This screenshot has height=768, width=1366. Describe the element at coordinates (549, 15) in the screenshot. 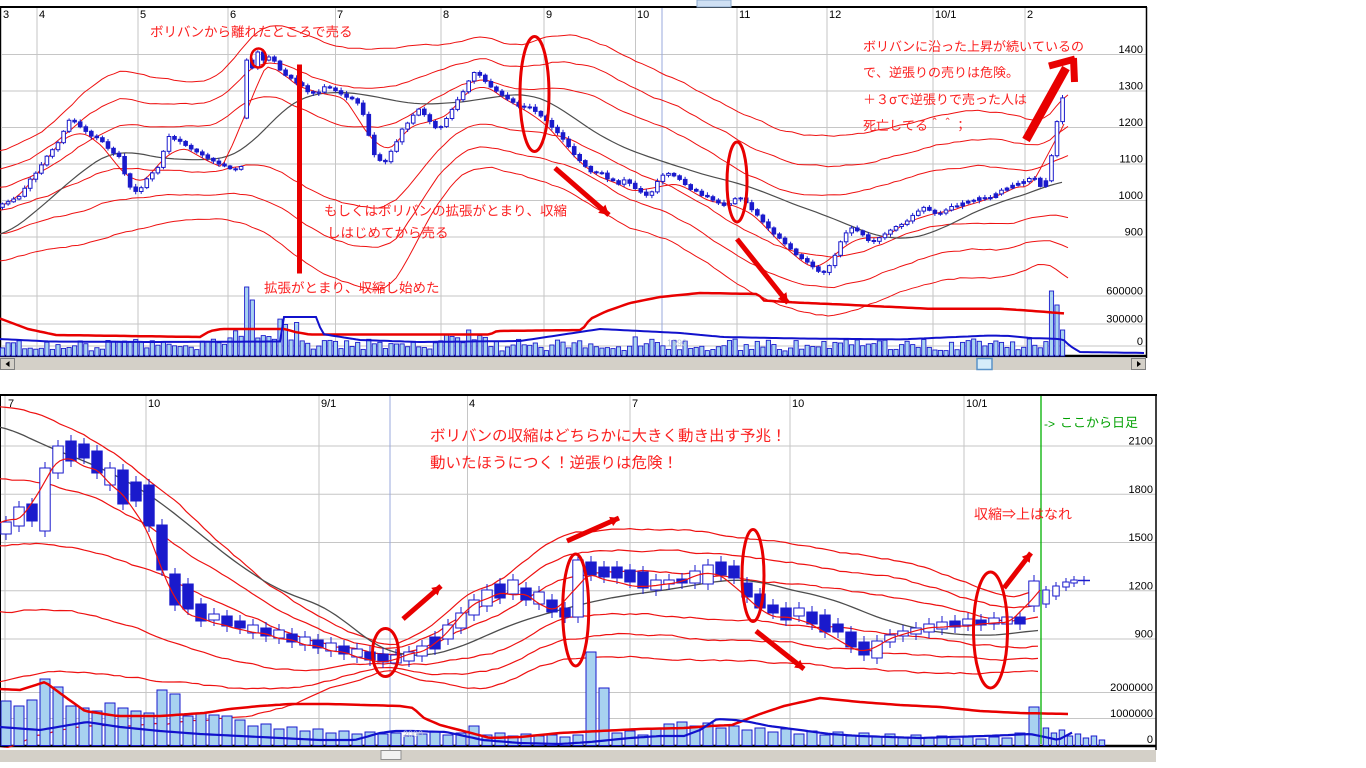

I see `svg-text: 9` at that location.